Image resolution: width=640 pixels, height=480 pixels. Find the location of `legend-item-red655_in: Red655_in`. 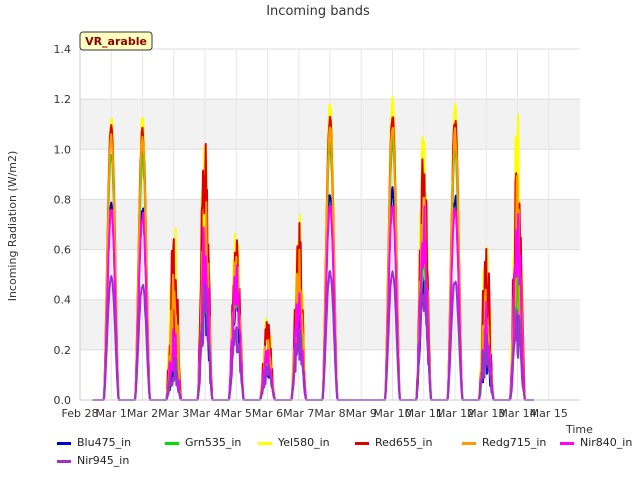

legend-item-red655_in: Red655_in is located at coordinates (393, 442).